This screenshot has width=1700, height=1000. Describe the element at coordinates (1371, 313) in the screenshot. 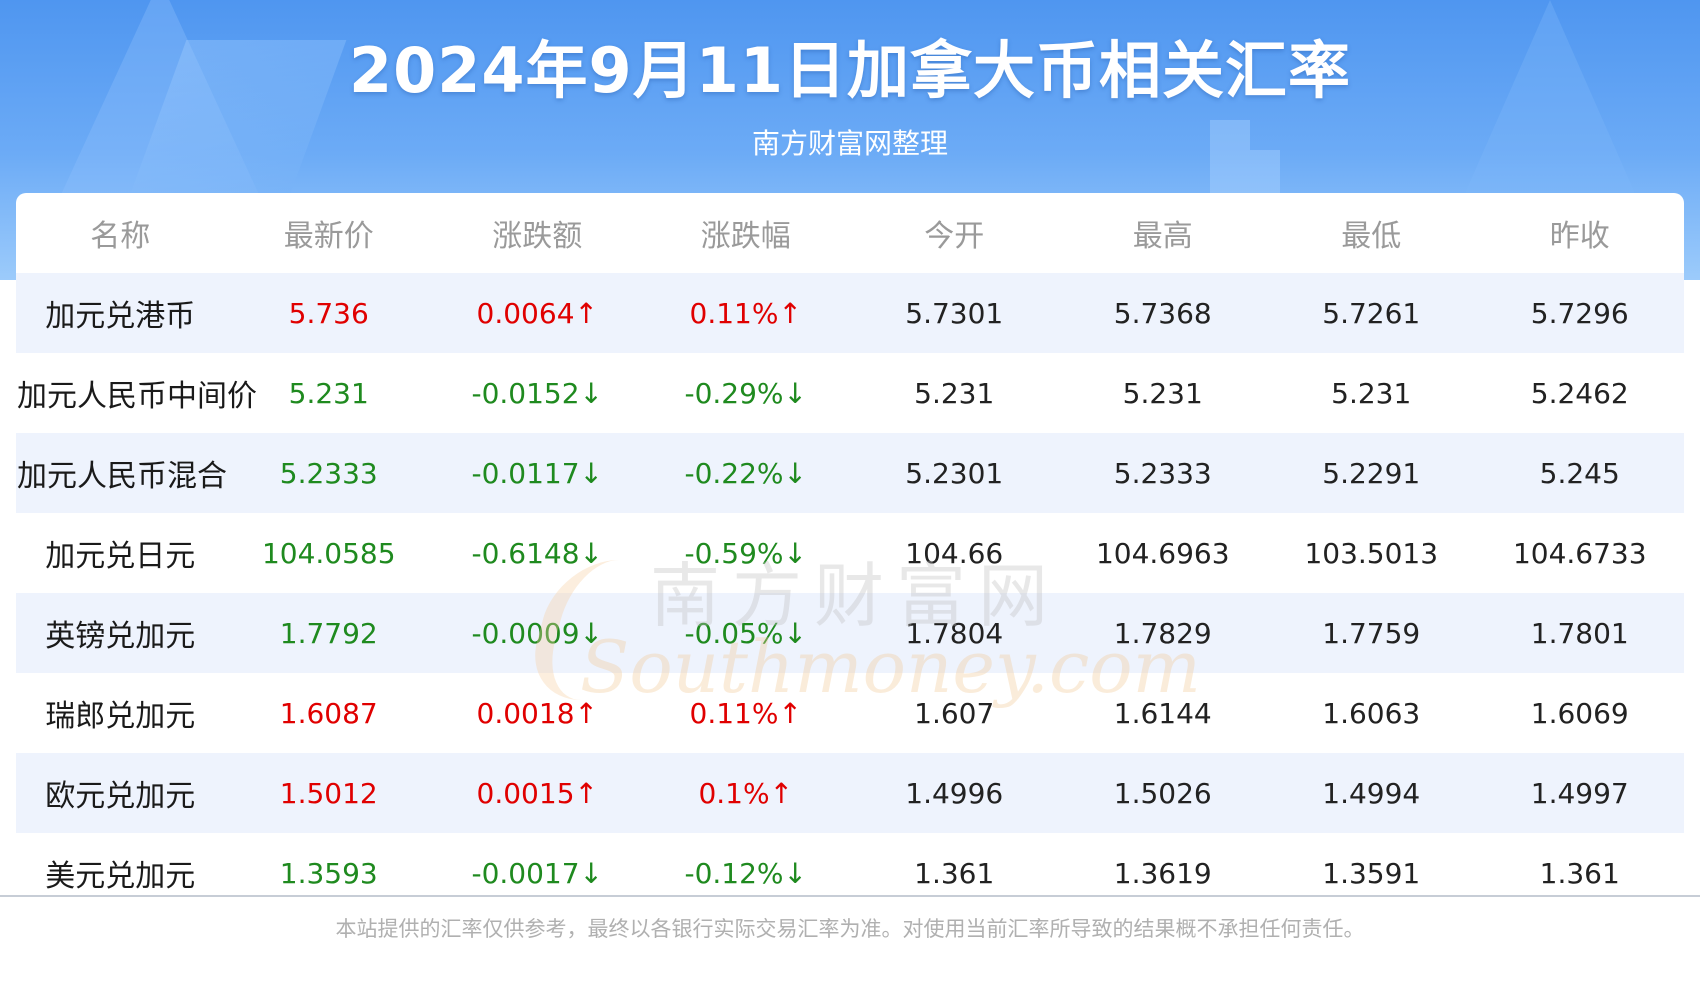

I see `cell-low: 5.7261` at that location.